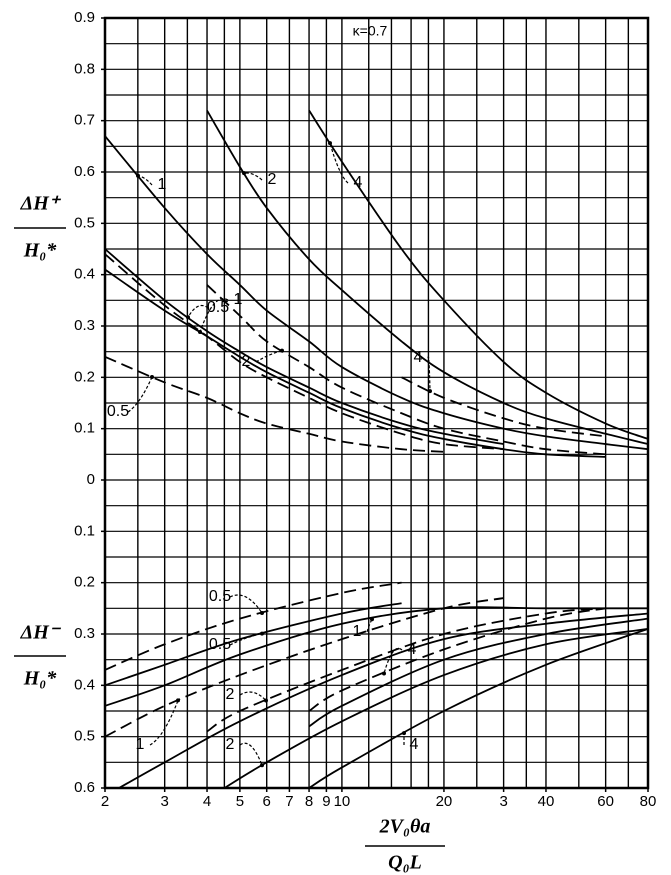 The image size is (671, 875). What do you see at coordinates (546, 801) in the screenshot?
I see `x-tick-label: 40` at bounding box center [546, 801].